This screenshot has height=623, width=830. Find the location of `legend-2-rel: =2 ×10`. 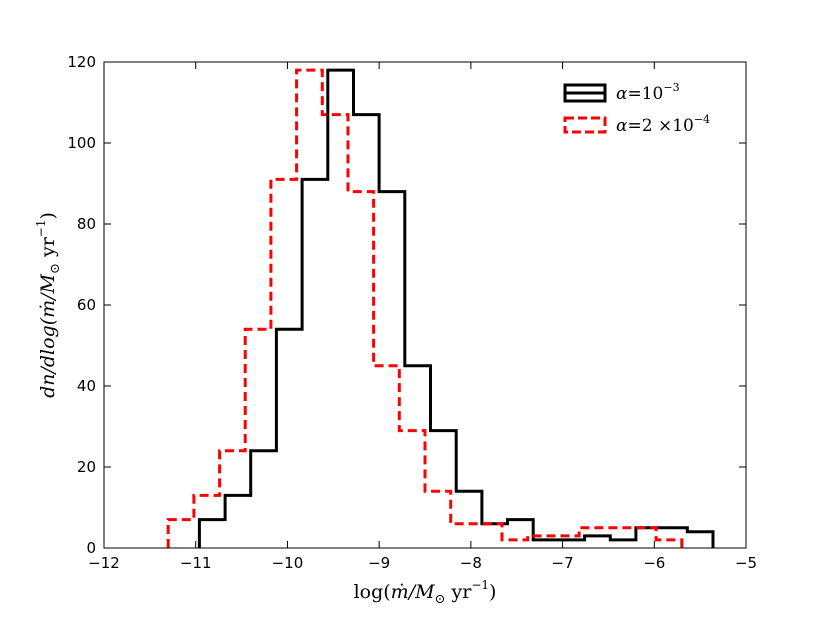

legend-2-rel: =2 ×10 is located at coordinates (660, 126).